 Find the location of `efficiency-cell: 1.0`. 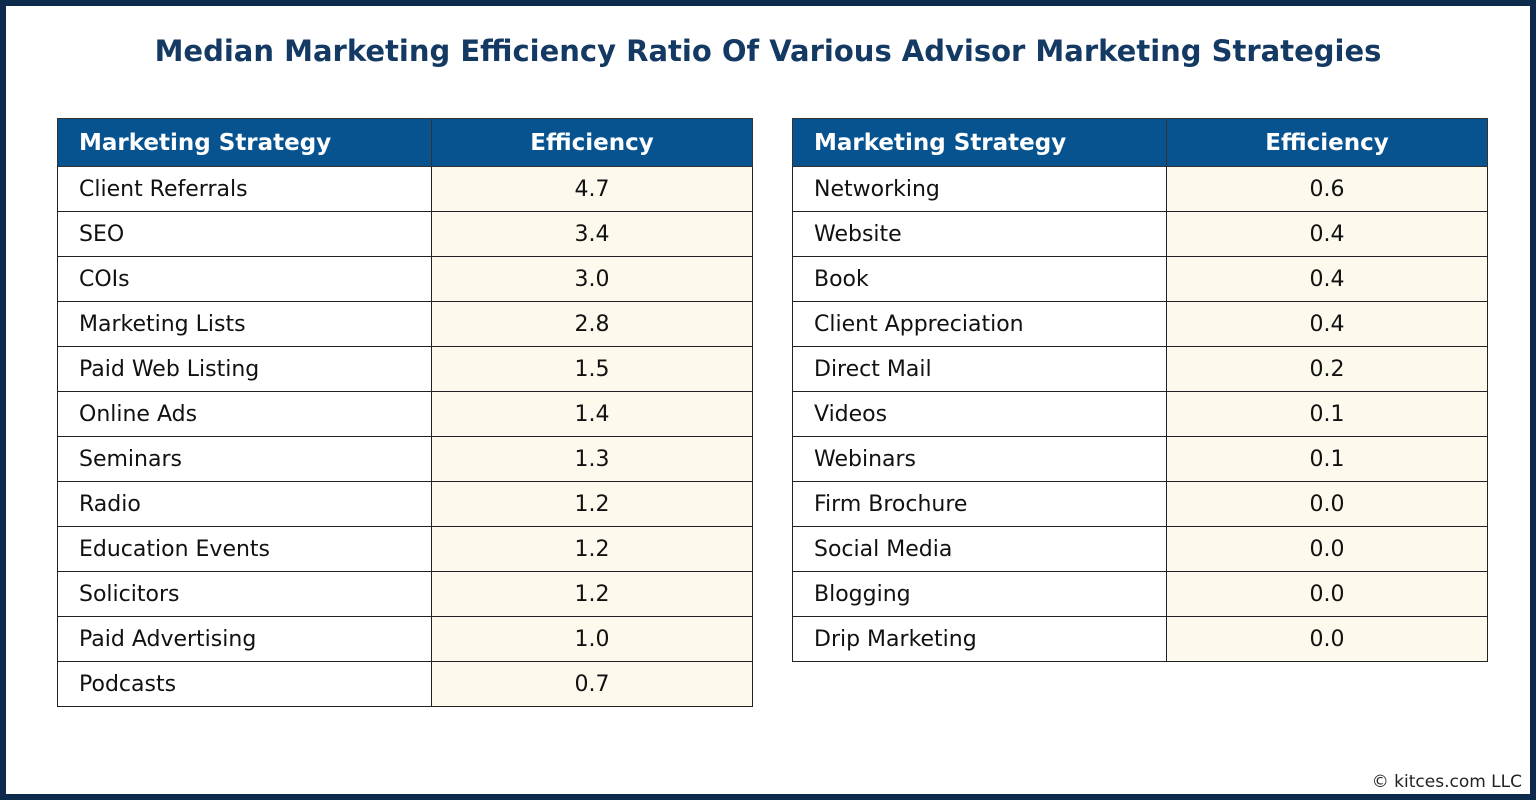

efficiency-cell: 1.0 is located at coordinates (592, 639).